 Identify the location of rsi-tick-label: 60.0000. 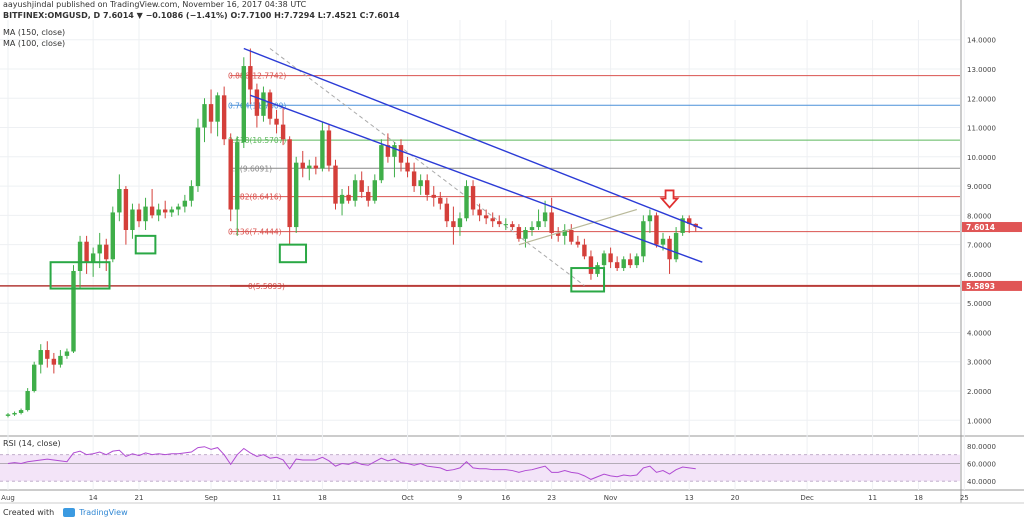
(981, 465).